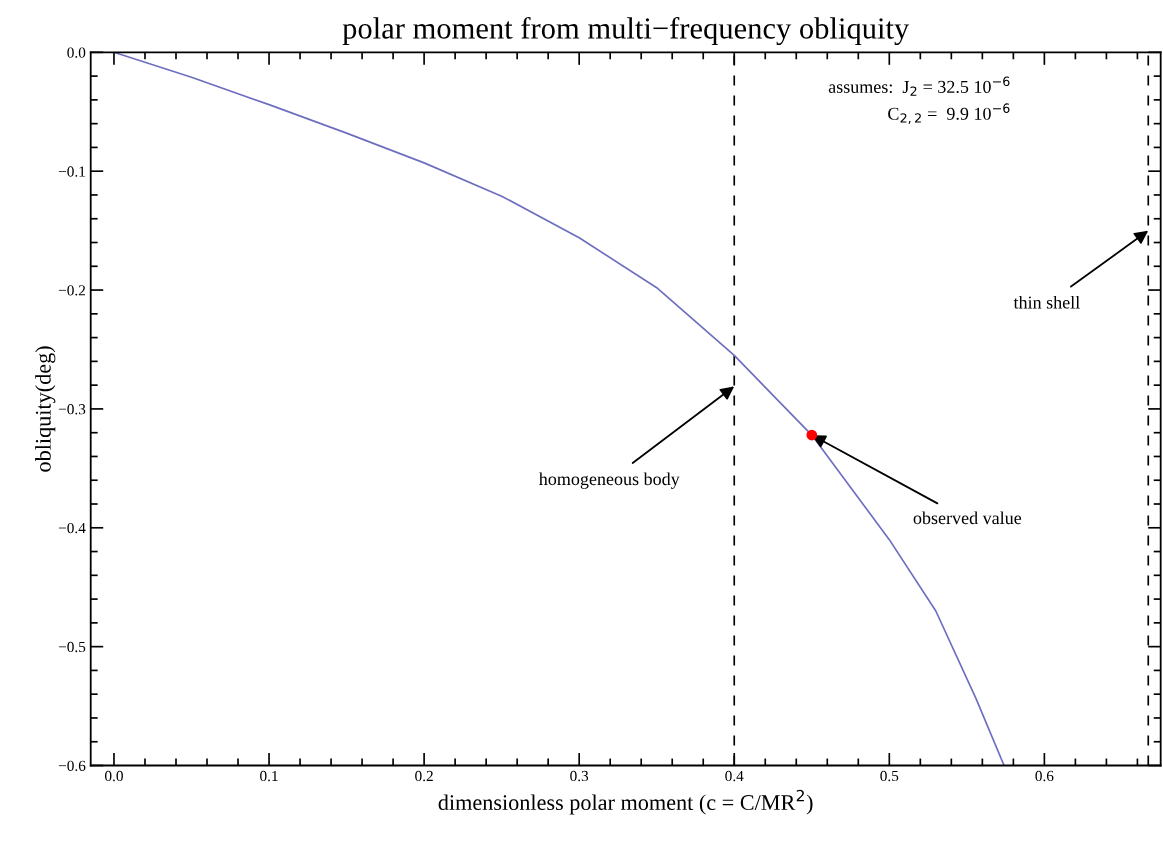 The width and height of the screenshot is (1163, 844). I want to click on annotation: homogeneous body, so click(609, 480).